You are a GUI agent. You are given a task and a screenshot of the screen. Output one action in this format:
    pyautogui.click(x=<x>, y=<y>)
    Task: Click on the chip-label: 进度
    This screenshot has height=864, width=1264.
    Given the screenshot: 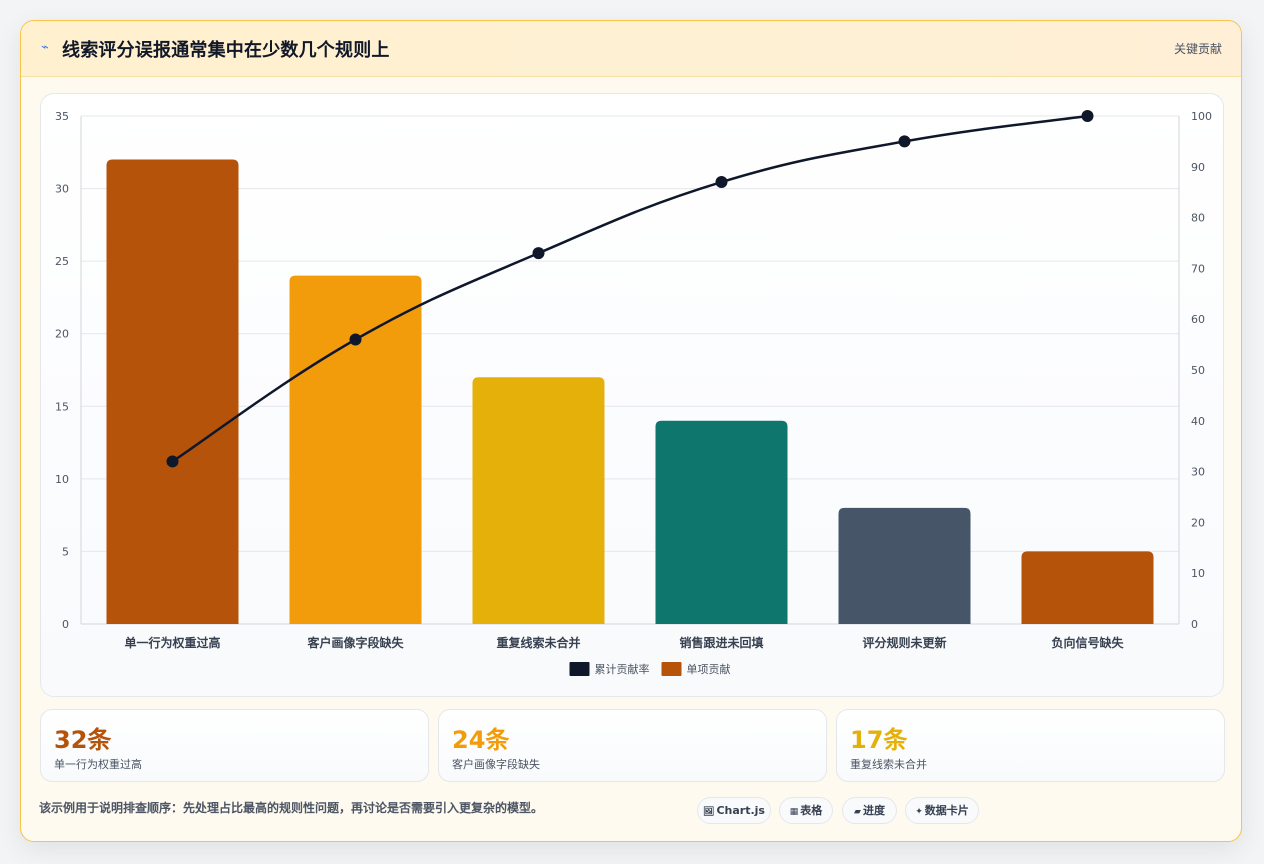 What is the action you would take?
    pyautogui.click(x=873, y=810)
    